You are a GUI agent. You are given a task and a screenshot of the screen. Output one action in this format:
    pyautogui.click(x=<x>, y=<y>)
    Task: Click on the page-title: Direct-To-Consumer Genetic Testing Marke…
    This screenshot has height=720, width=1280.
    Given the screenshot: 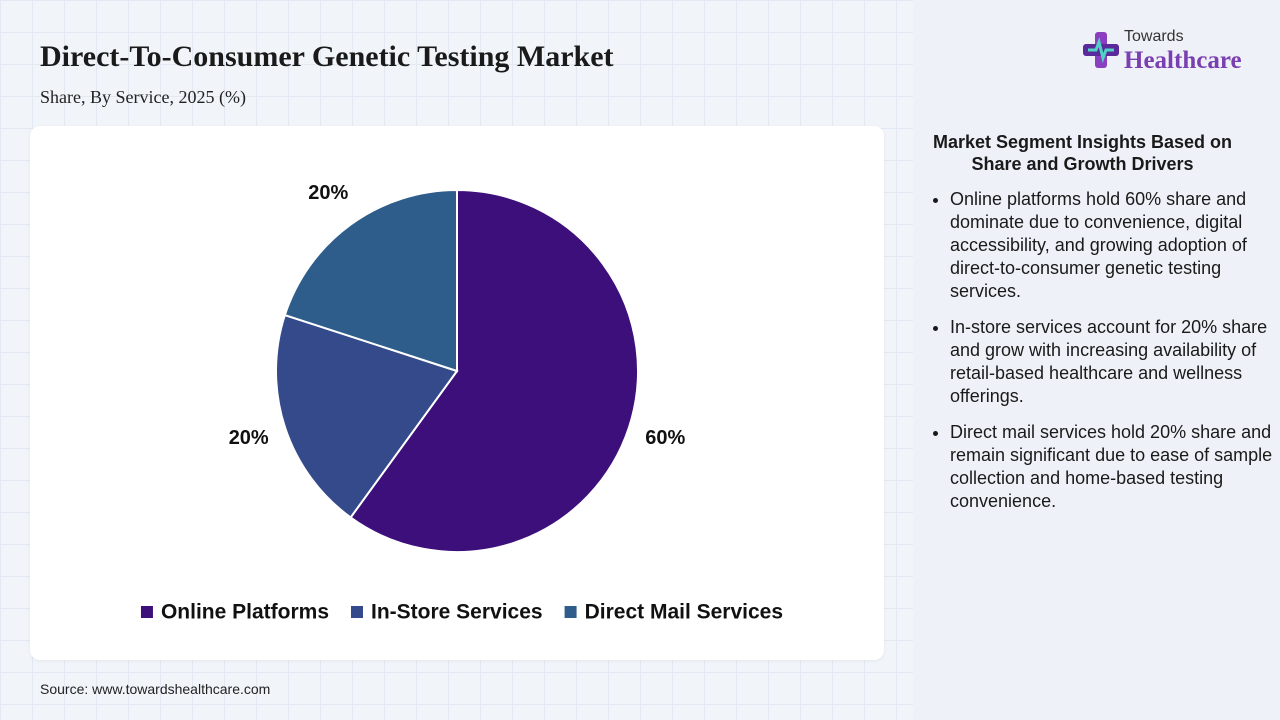 What is the action you would take?
    pyautogui.click(x=327, y=56)
    